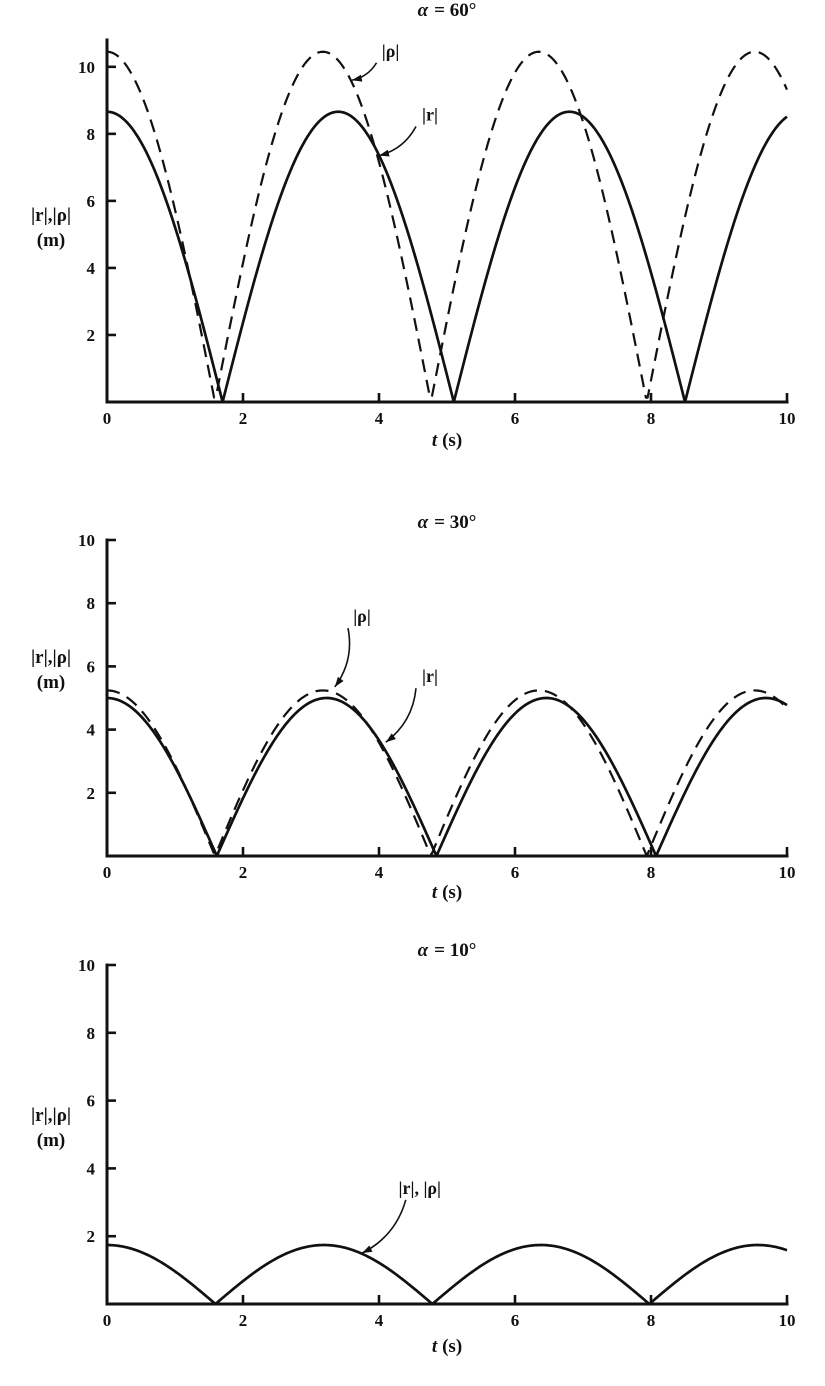  Describe the element at coordinates (455, 522) in the screenshot. I see `title-value: = 30°` at that location.